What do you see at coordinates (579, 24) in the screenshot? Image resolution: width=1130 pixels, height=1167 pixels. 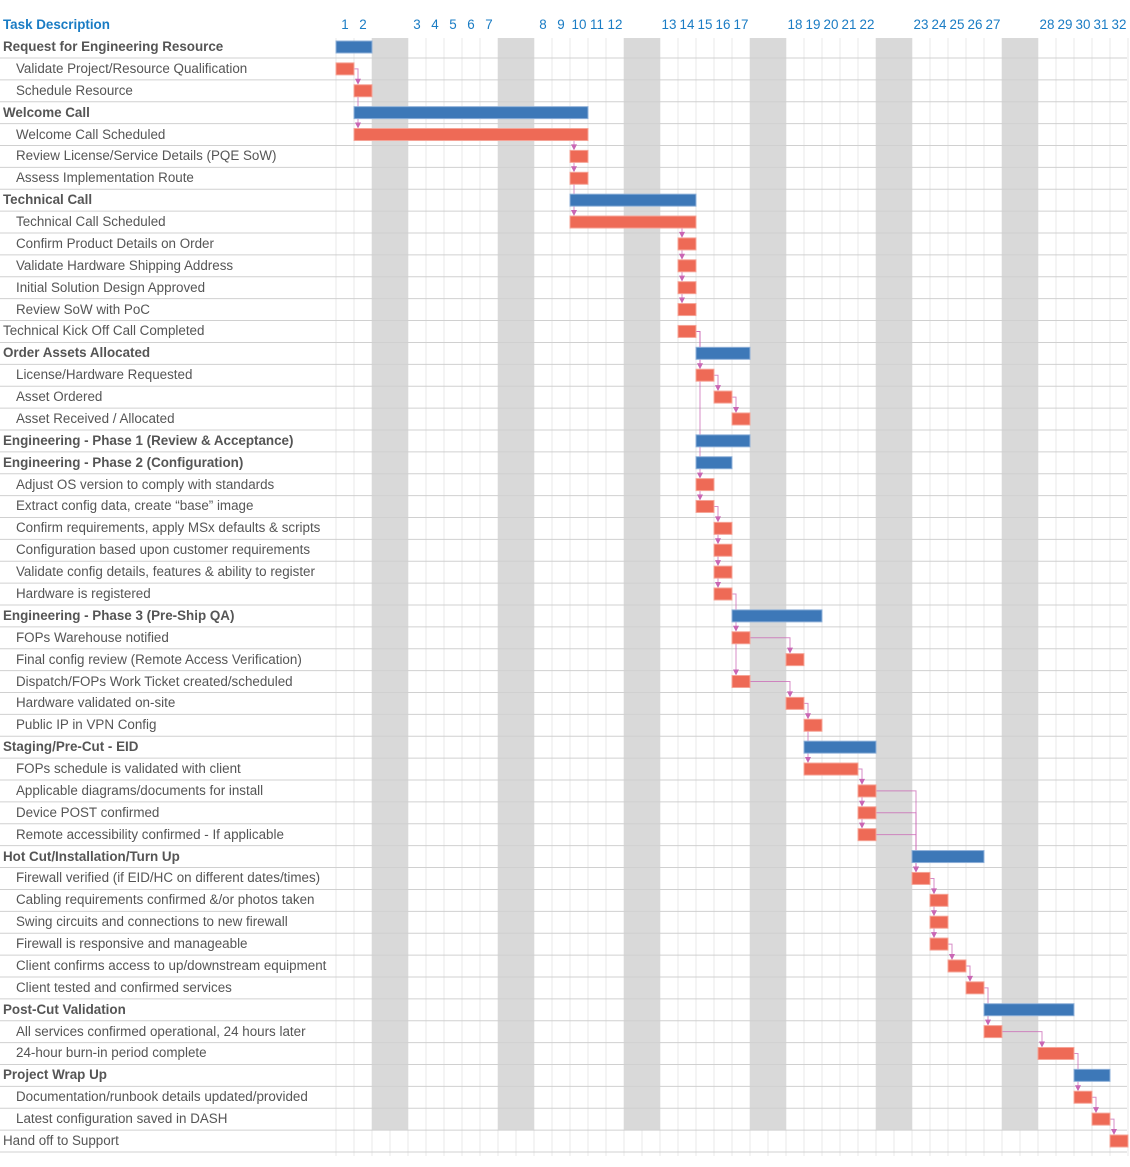 I see `day-tick-label: 10` at bounding box center [579, 24].